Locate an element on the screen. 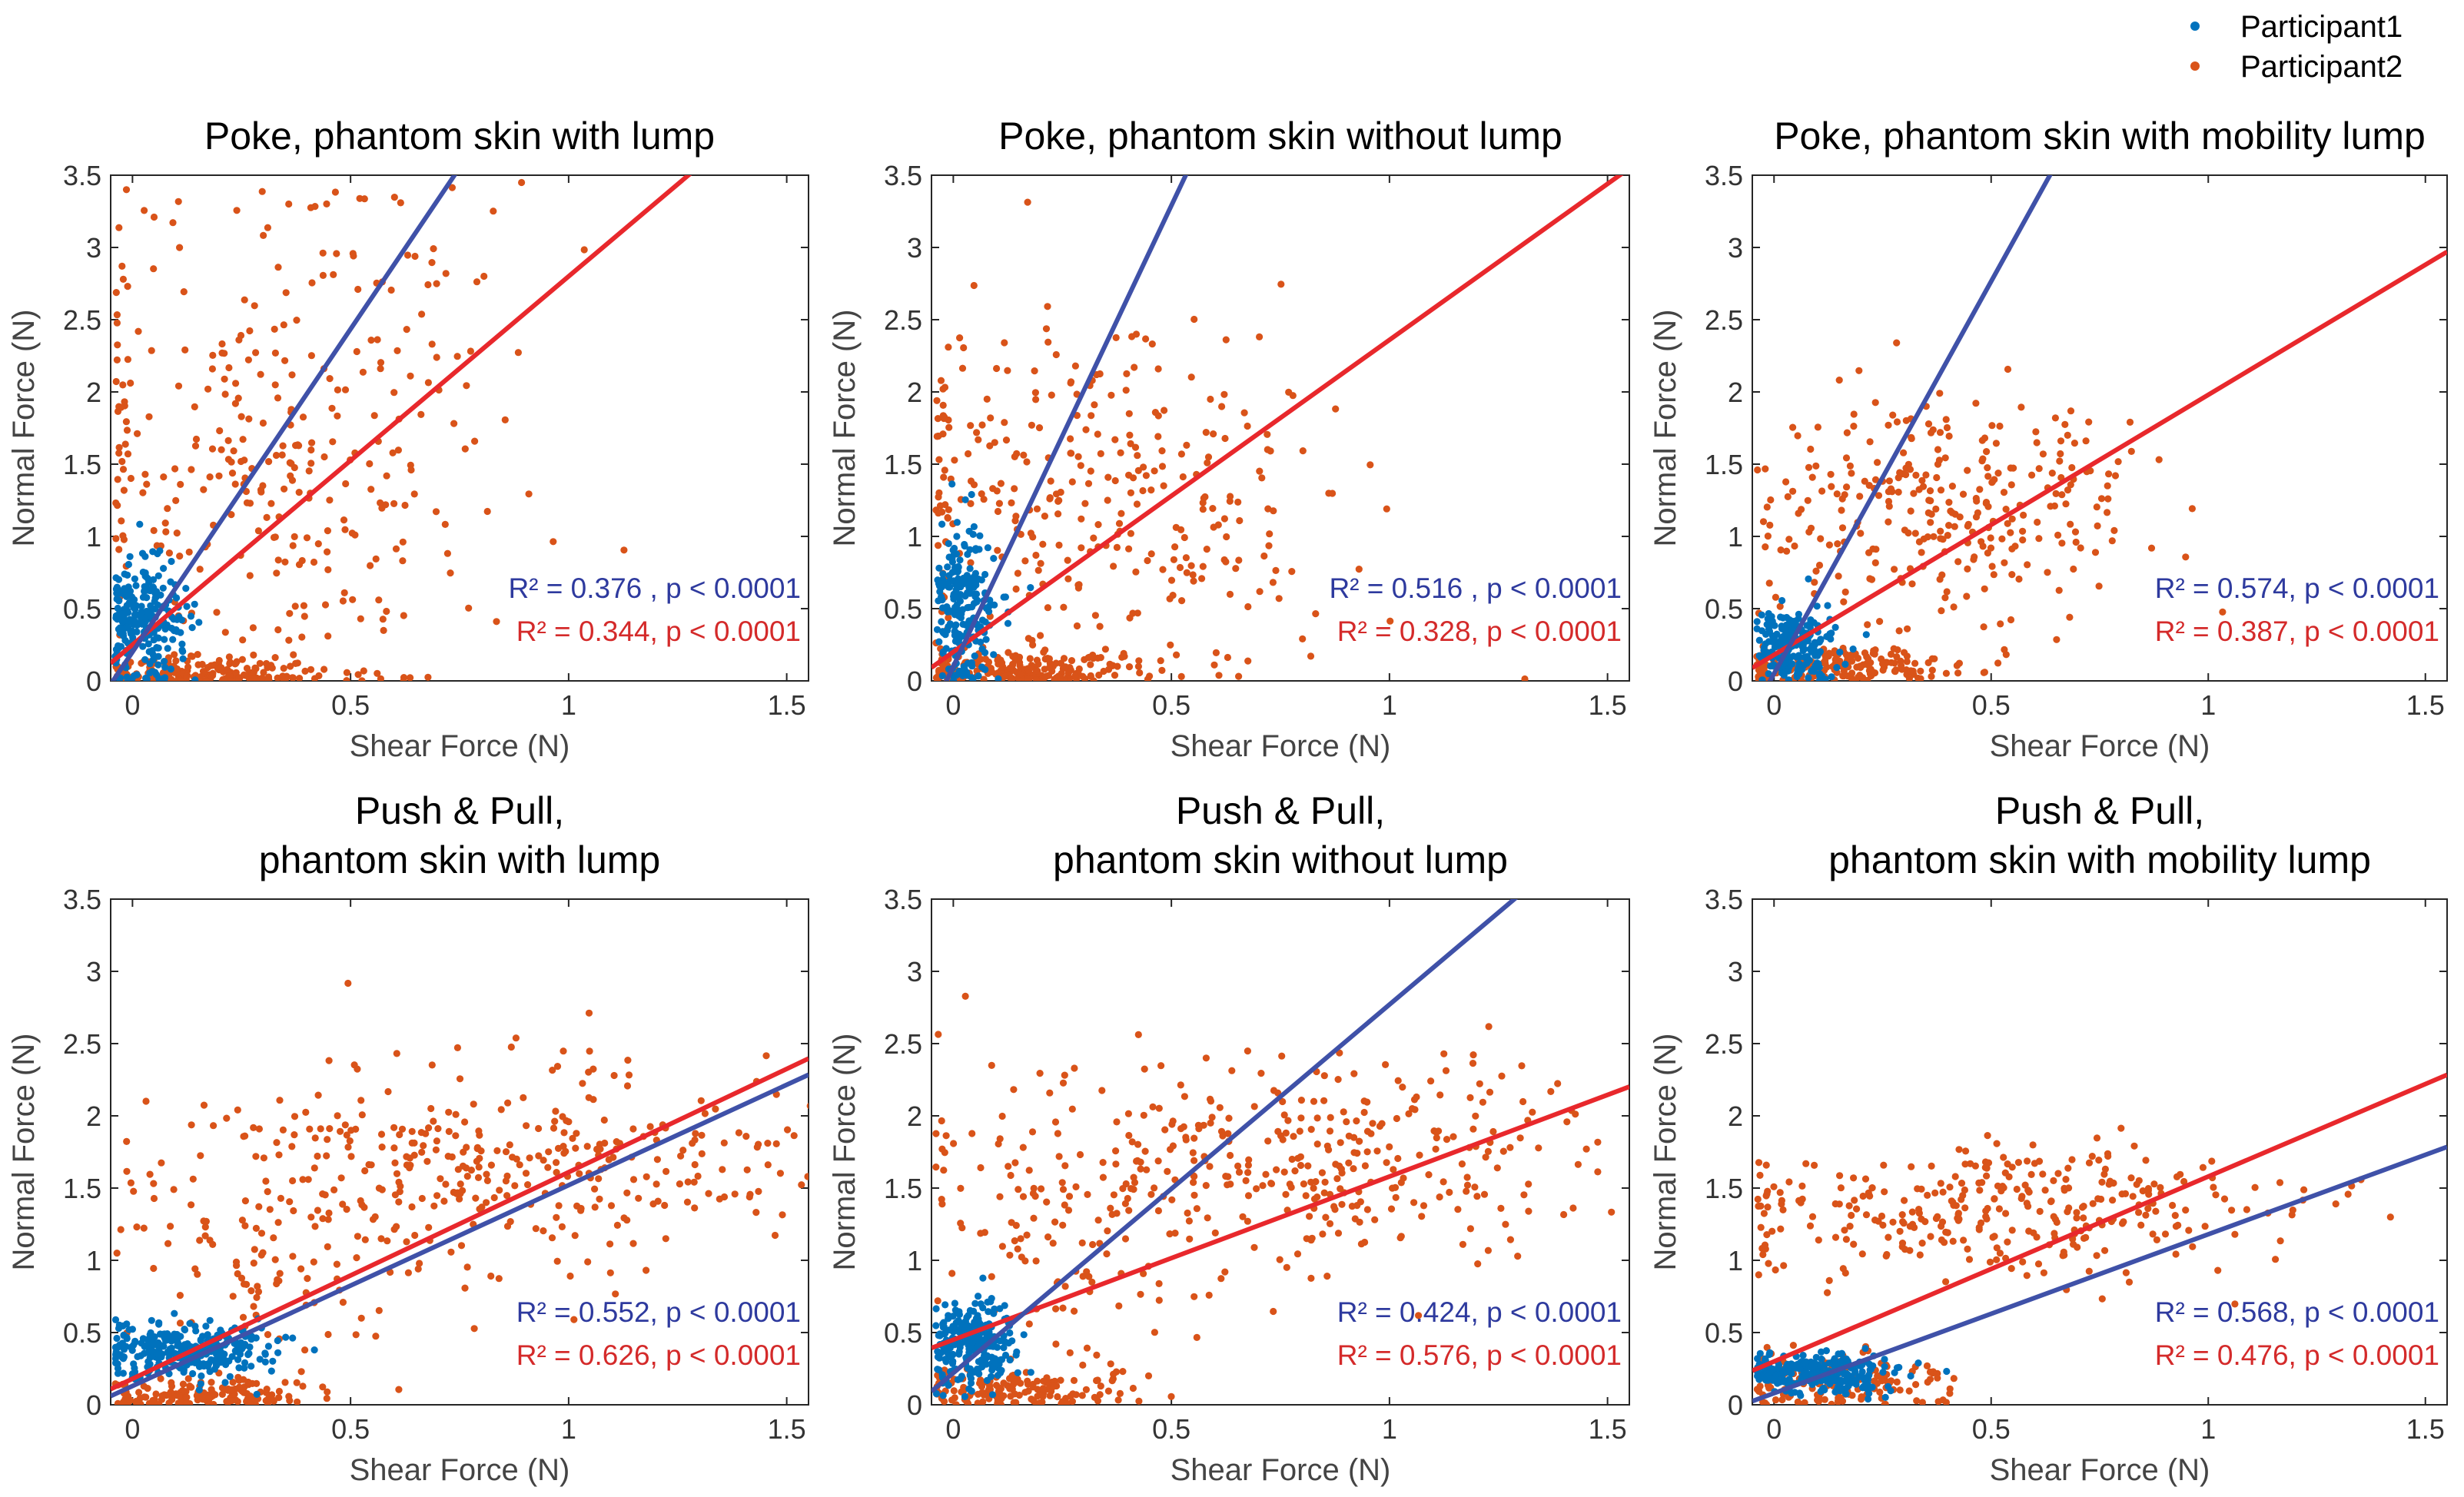 The height and width of the screenshot is (1497, 2464). plot-frame is located at coordinates (2100, 1152).